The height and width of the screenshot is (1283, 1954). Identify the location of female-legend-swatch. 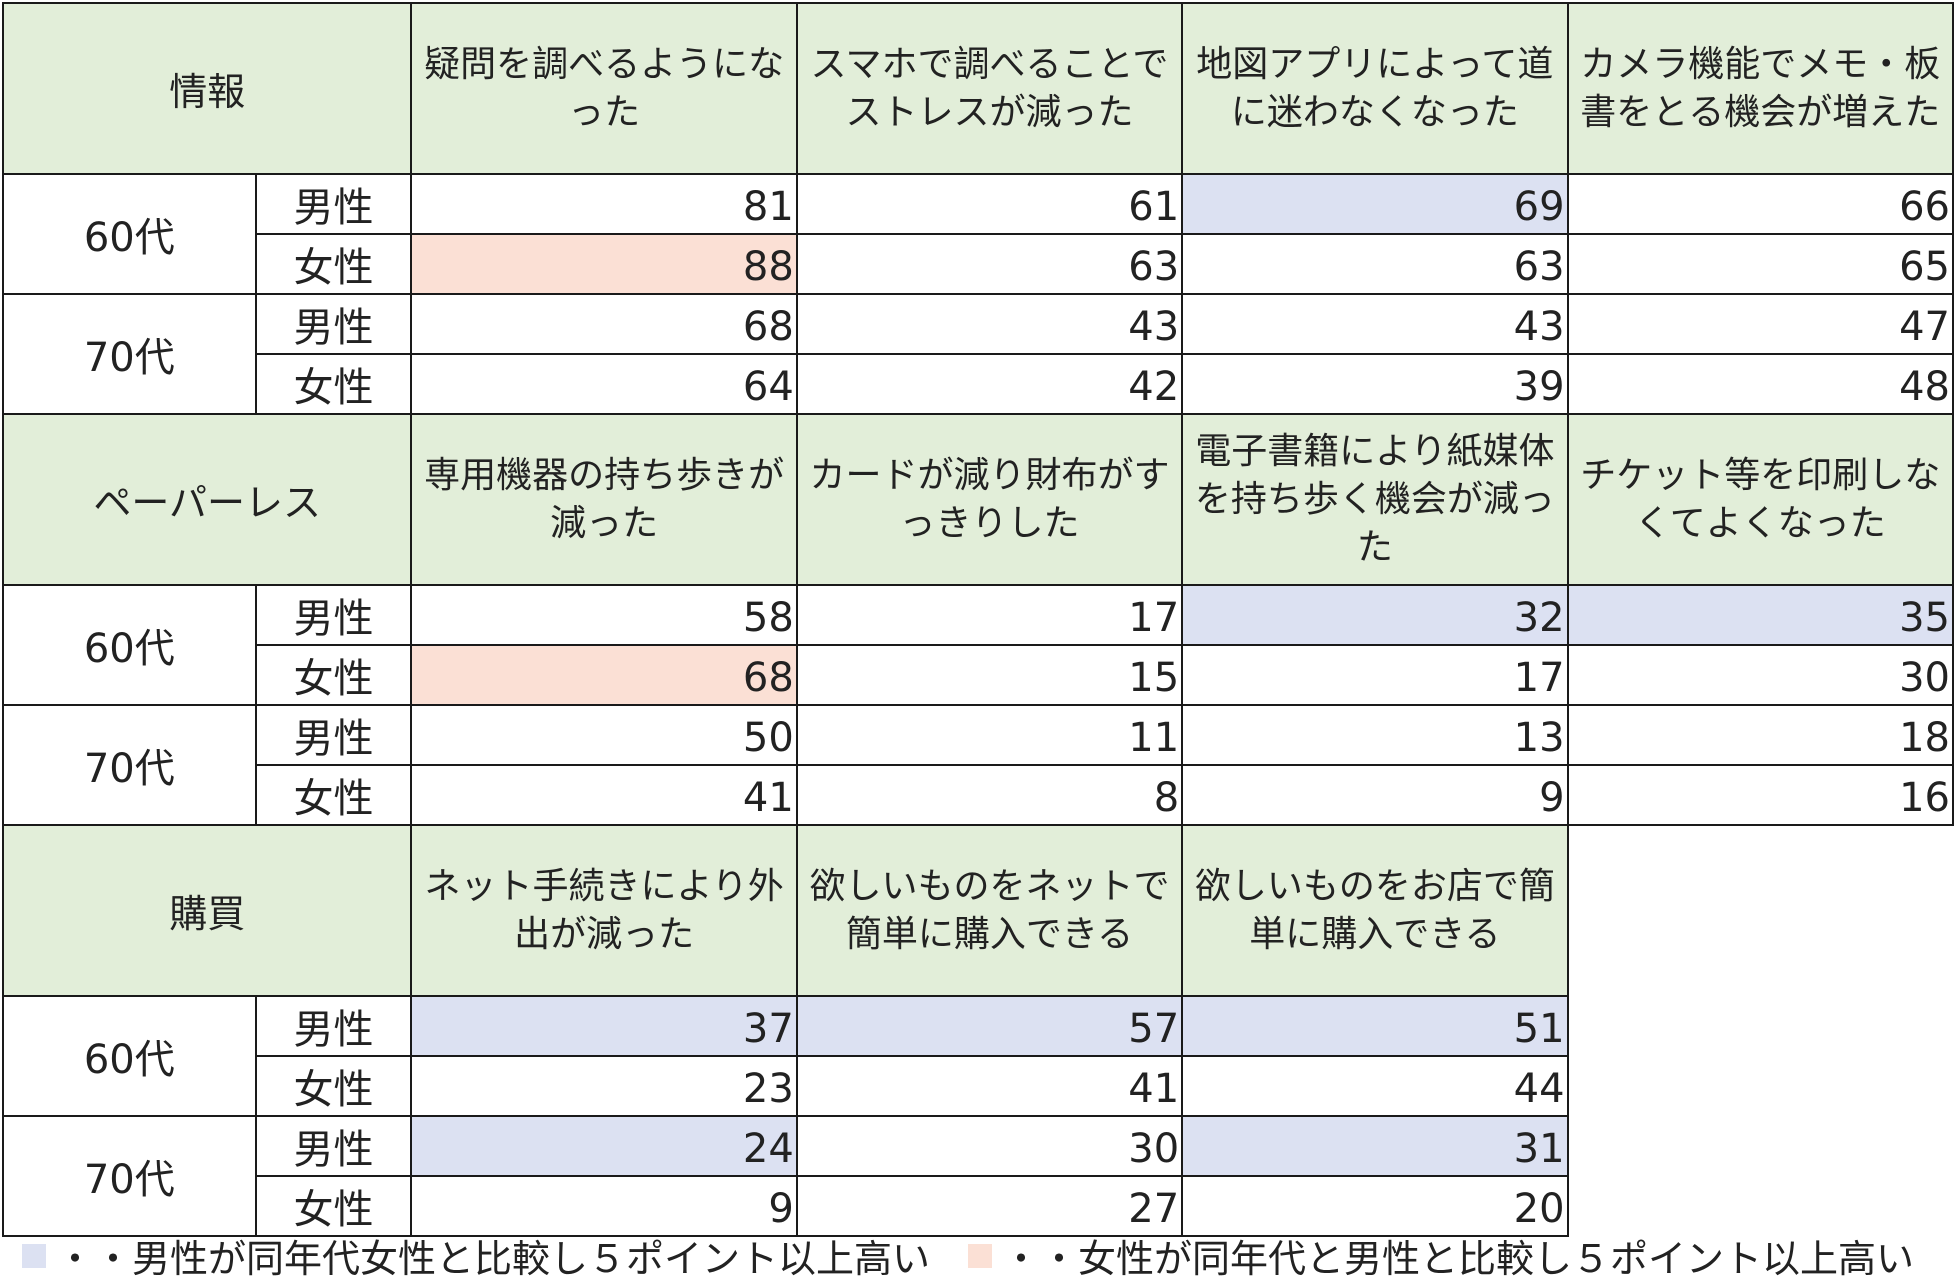
(980, 1255).